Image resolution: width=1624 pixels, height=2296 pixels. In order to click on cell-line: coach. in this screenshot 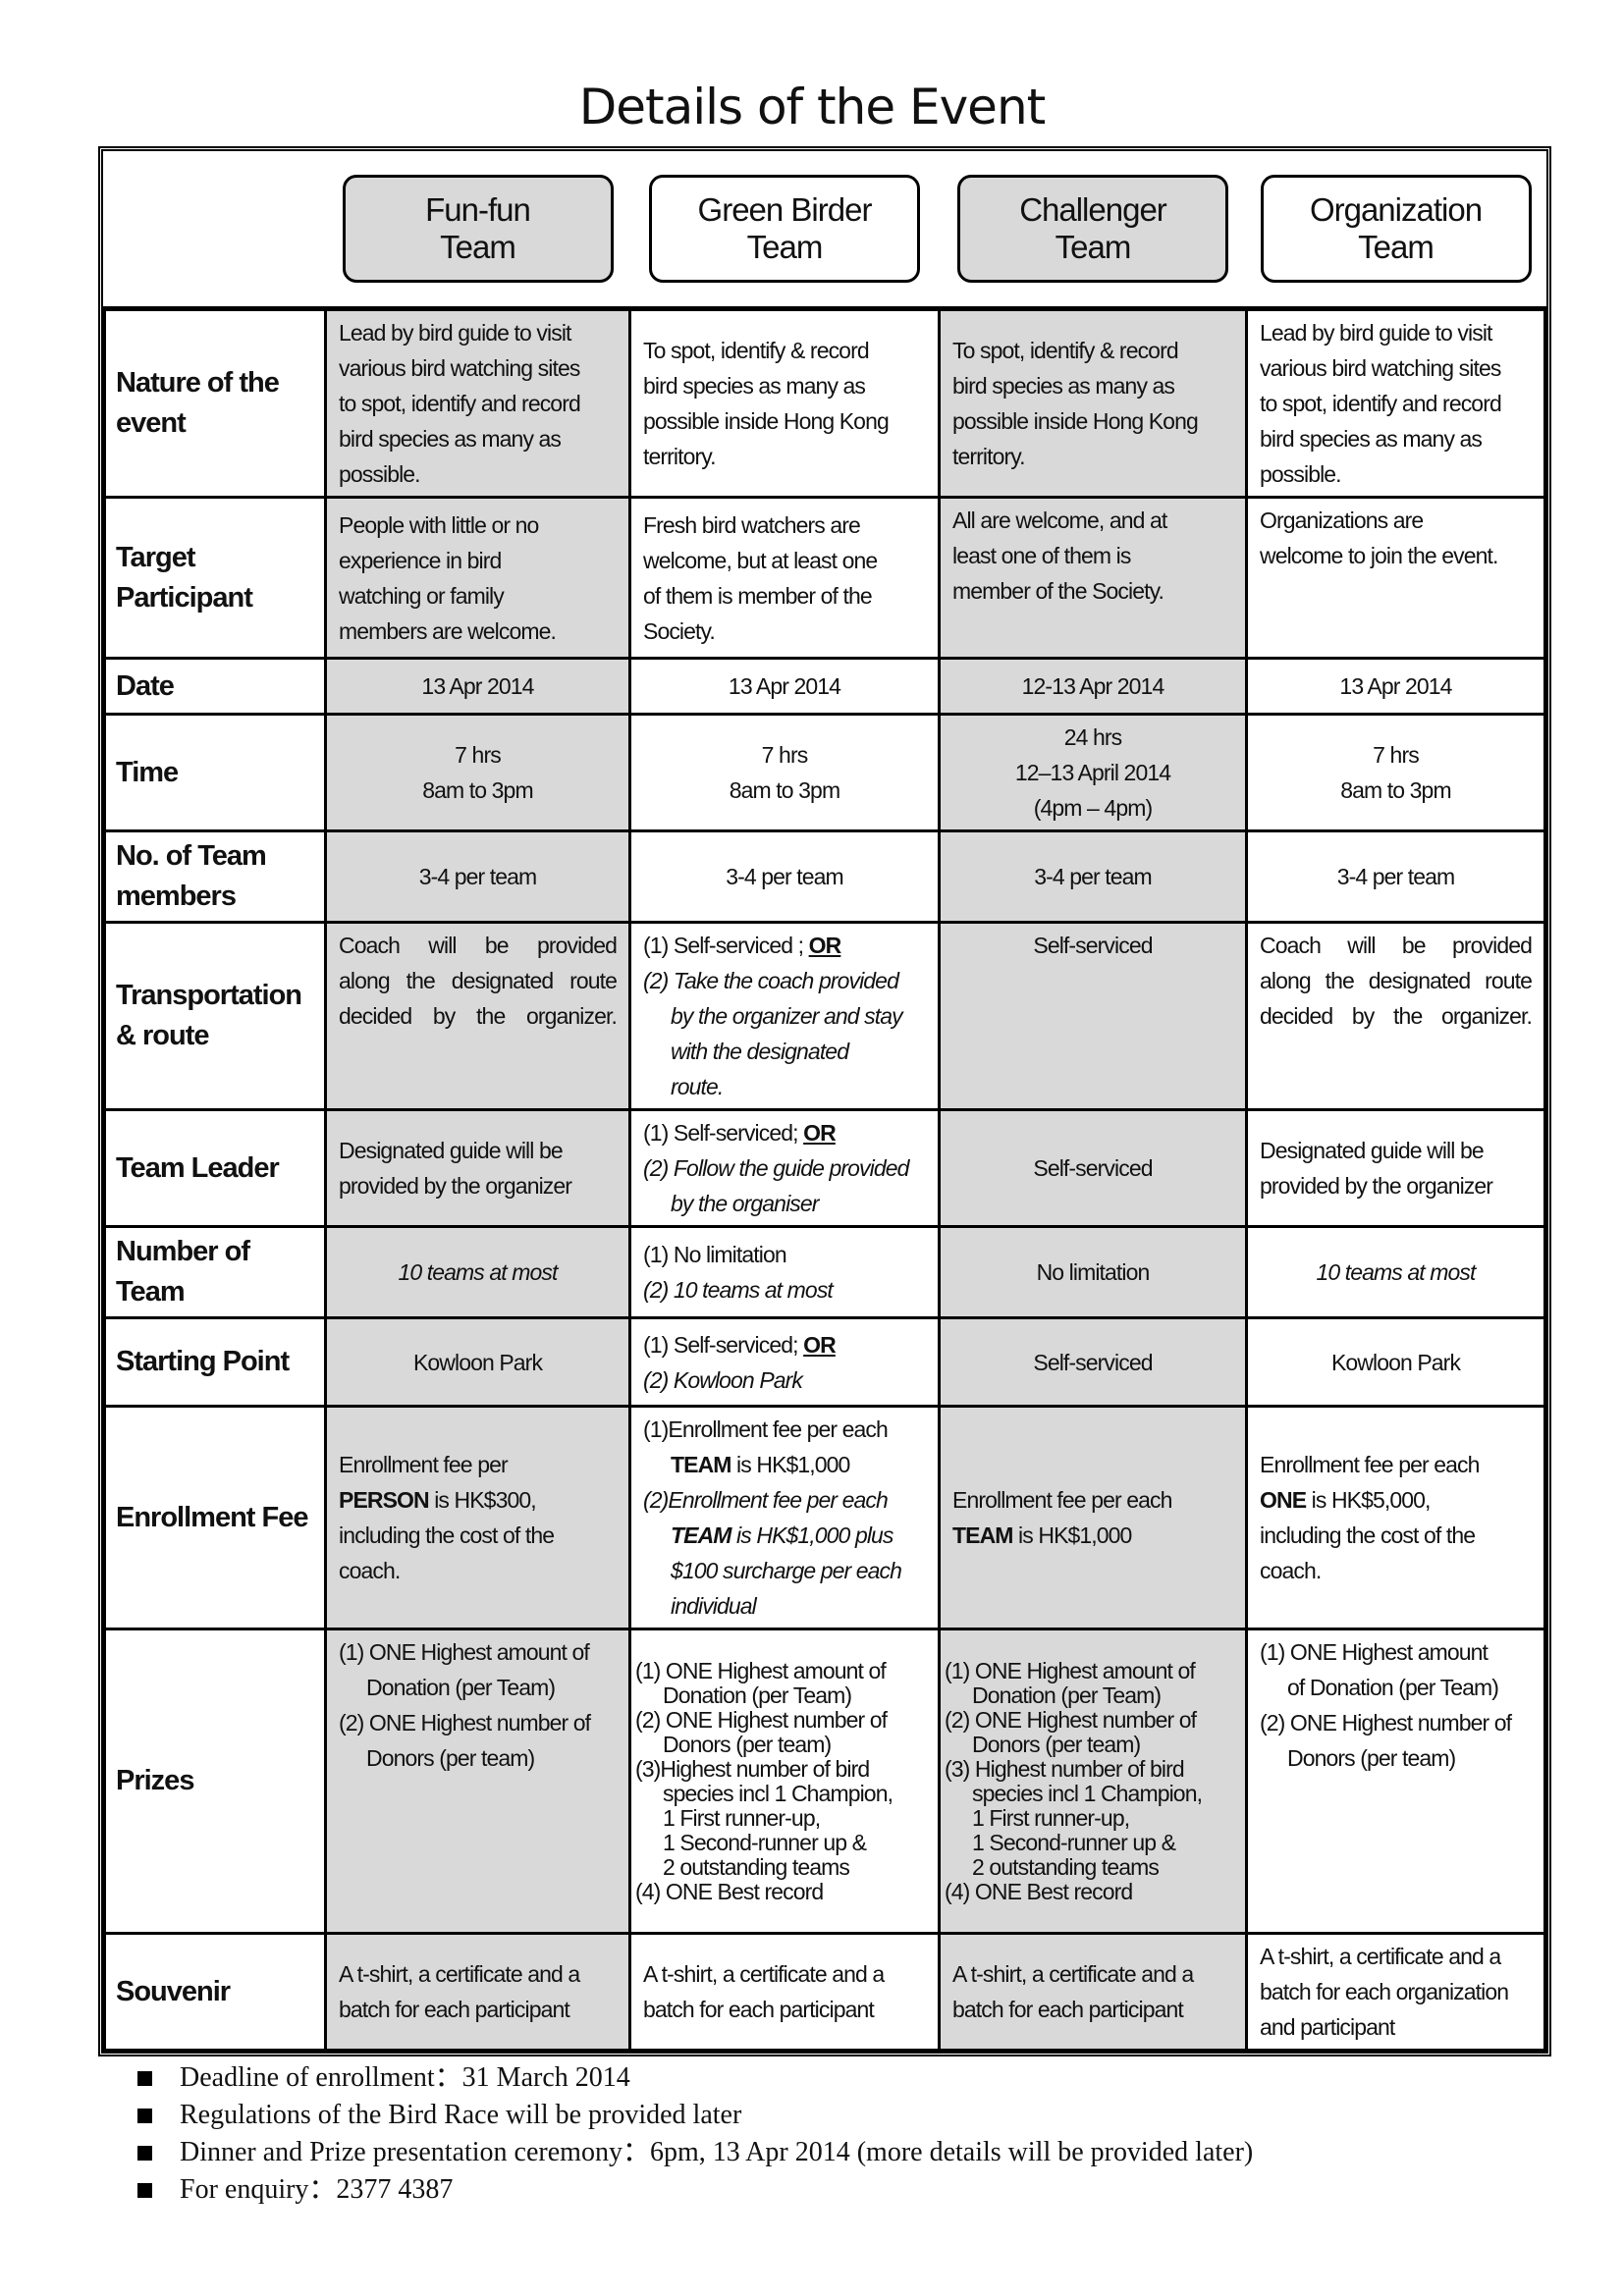, I will do `click(1396, 1571)`.